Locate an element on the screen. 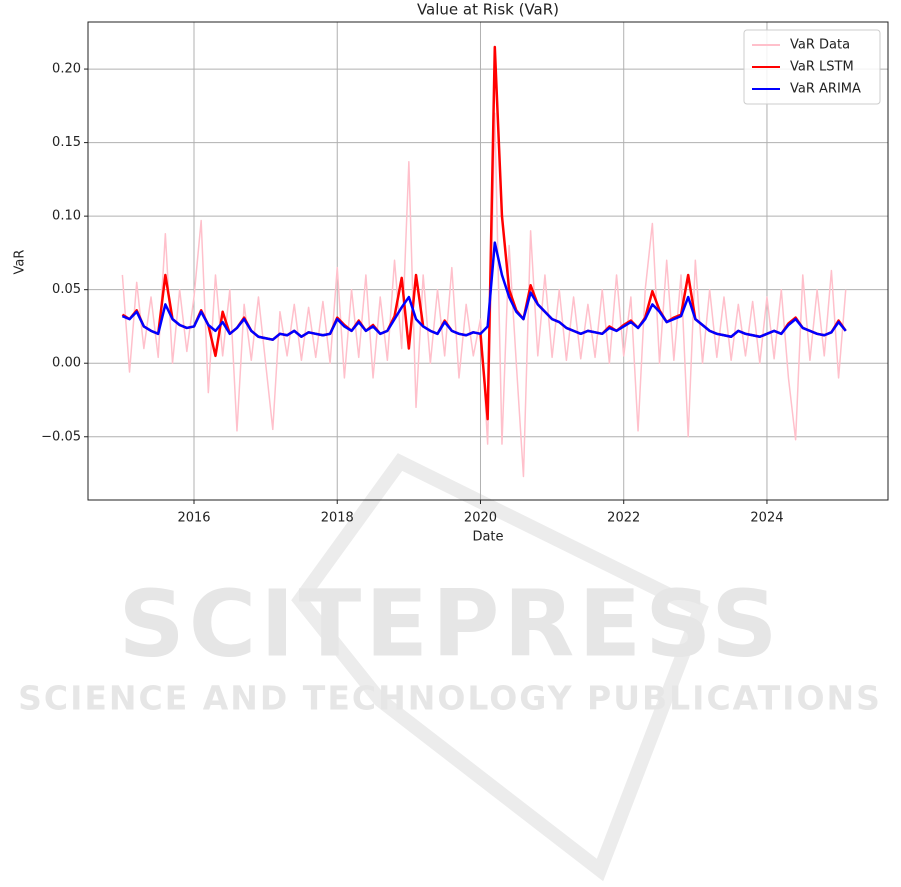 The height and width of the screenshot is (887, 901). chart-title: Value at Risk (VaR) is located at coordinates (488, 10).